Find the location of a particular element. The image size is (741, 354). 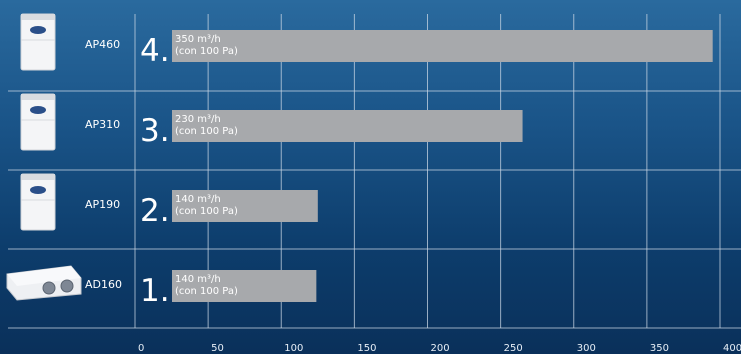

flat-unit-top is located at coordinates (44, 276).